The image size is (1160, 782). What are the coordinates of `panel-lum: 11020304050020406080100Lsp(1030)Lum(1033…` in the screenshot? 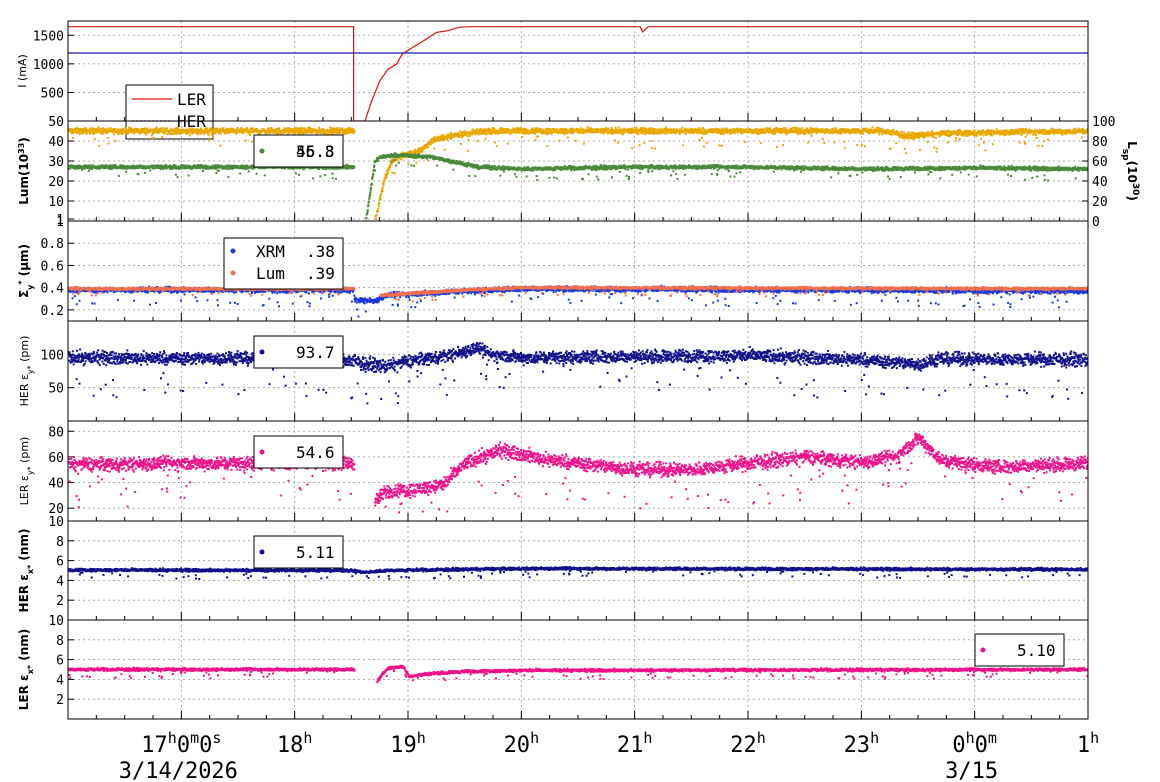 It's located at (579, 172).